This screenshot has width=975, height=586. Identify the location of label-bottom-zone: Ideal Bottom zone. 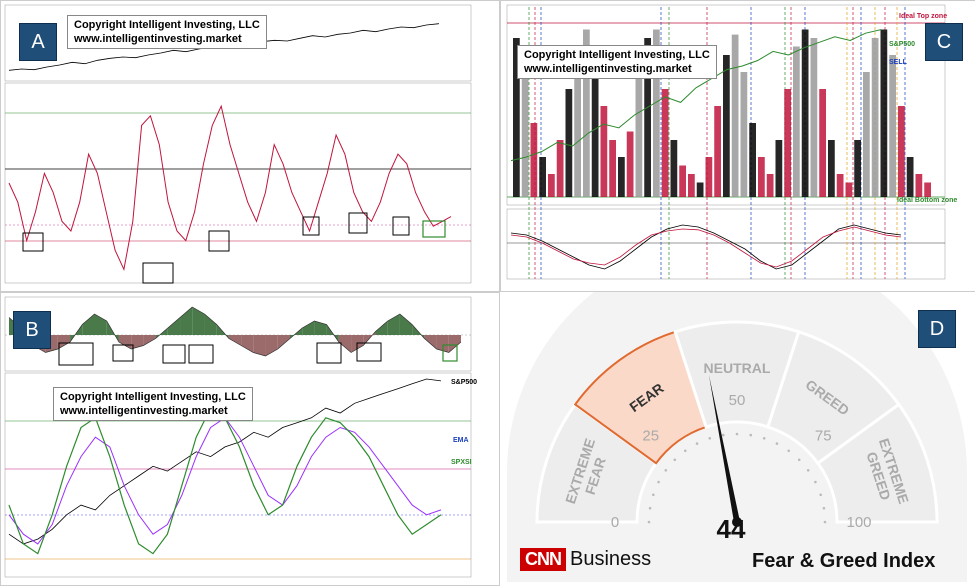
(927, 200).